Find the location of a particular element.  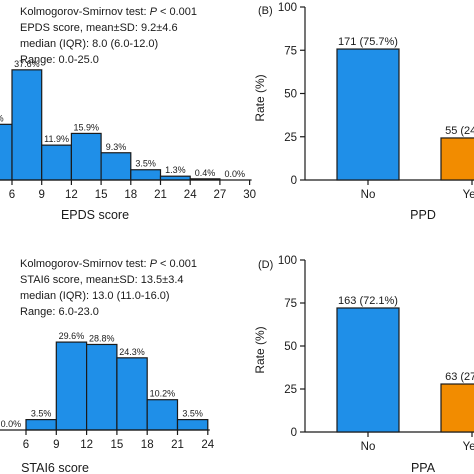

epds-bar-label: 11.9% is located at coordinates (56, 139).